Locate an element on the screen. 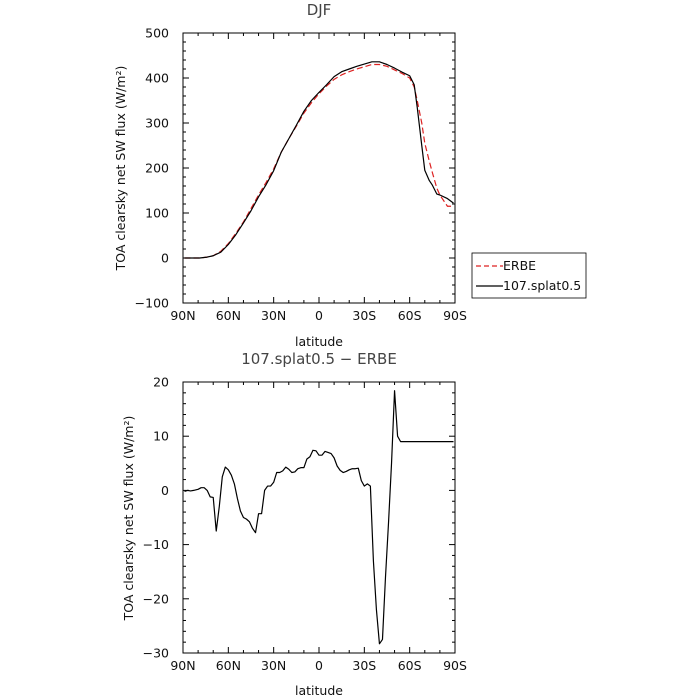 This screenshot has height=700, width=700. y-tick-label: 400 is located at coordinates (157, 78).